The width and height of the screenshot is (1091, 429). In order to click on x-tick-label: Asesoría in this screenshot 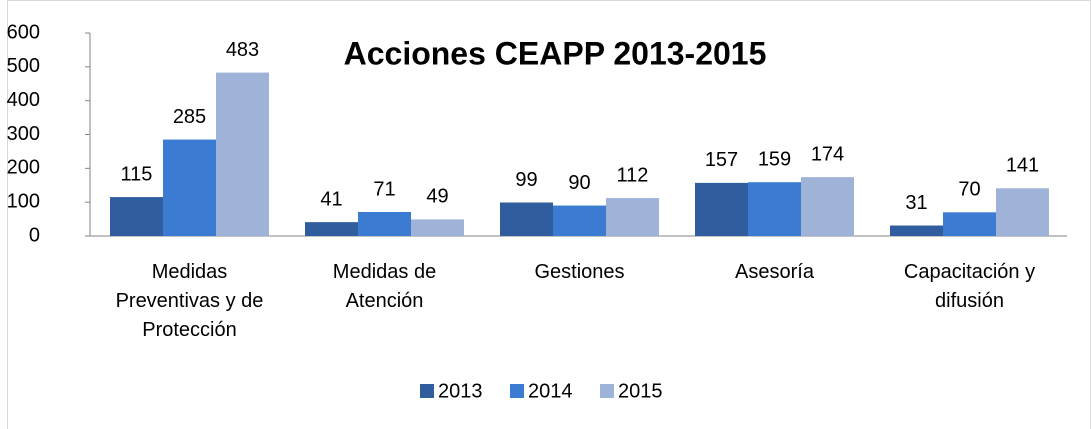, I will do `click(774, 272)`.